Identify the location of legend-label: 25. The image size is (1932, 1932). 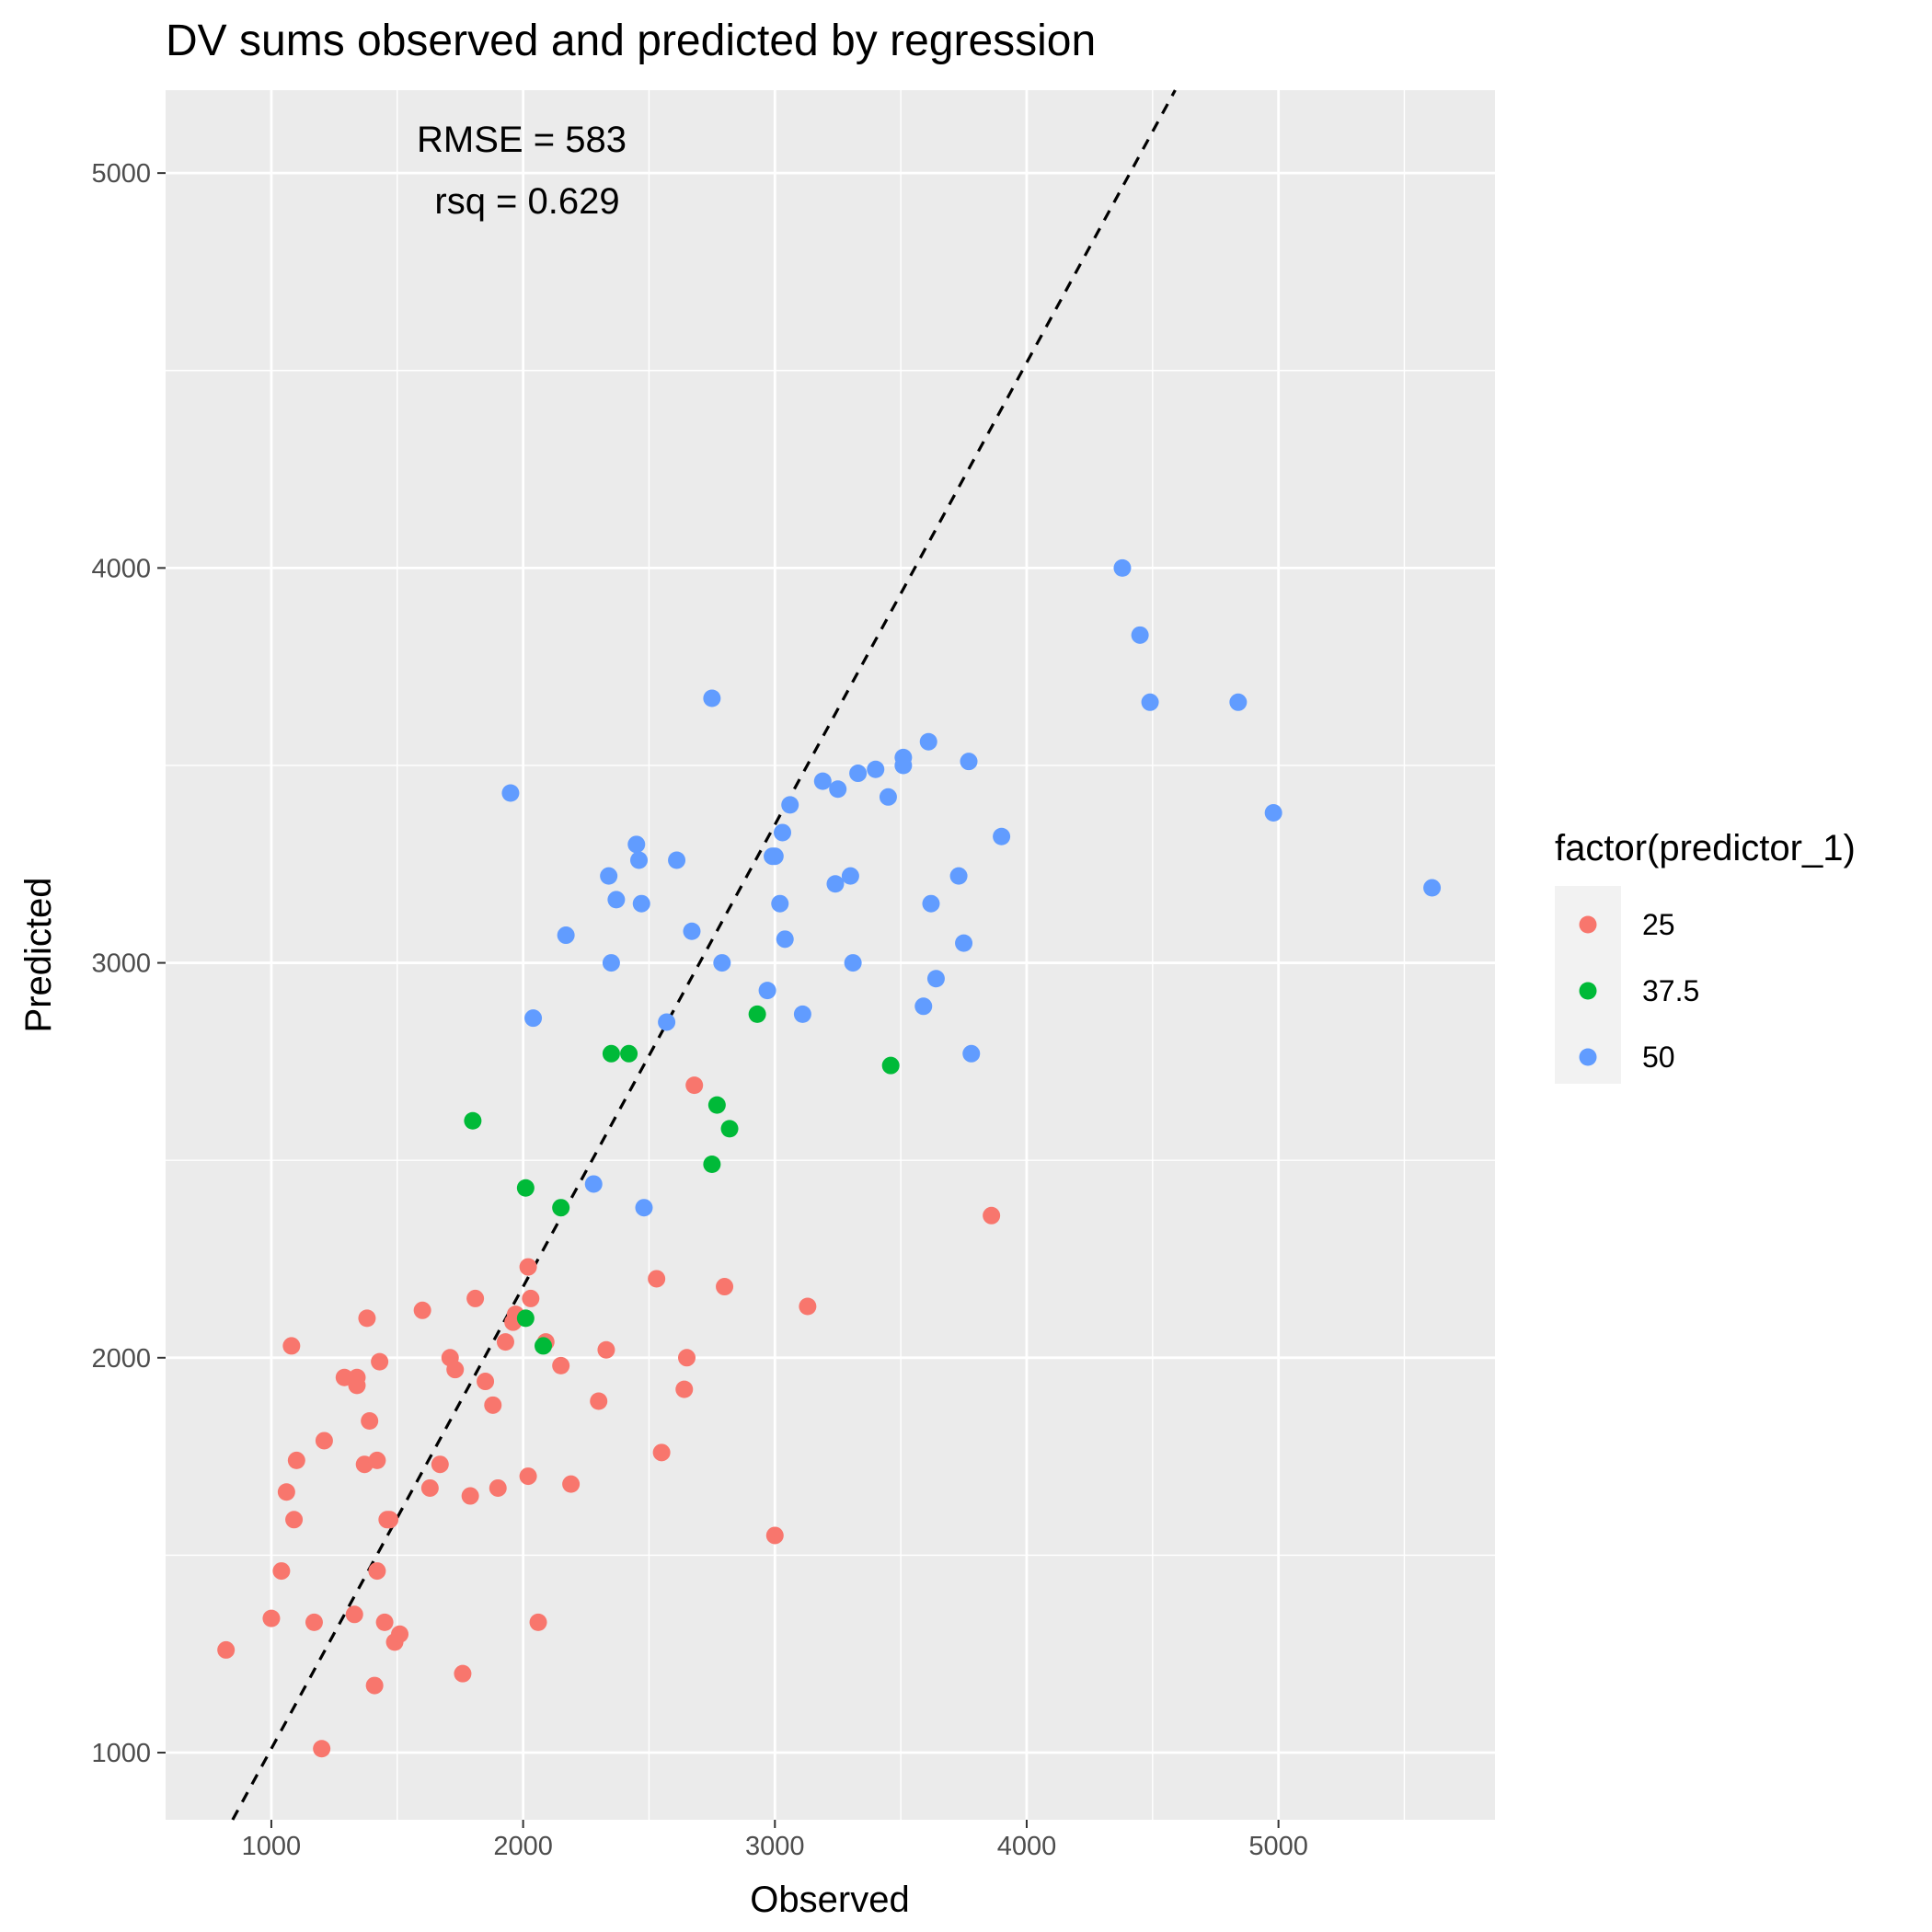
(1658, 924).